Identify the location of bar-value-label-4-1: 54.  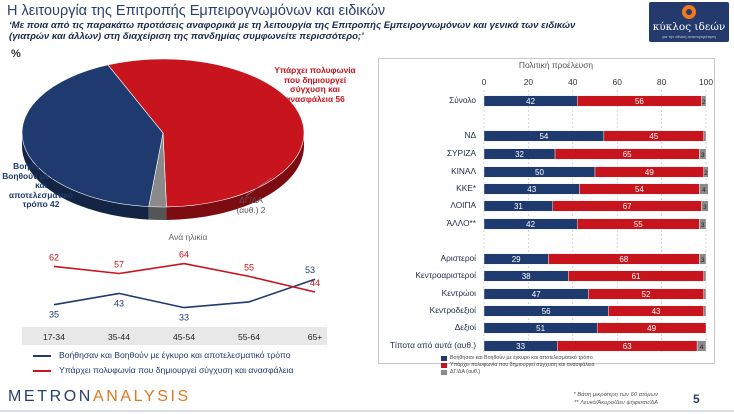
(639, 189).